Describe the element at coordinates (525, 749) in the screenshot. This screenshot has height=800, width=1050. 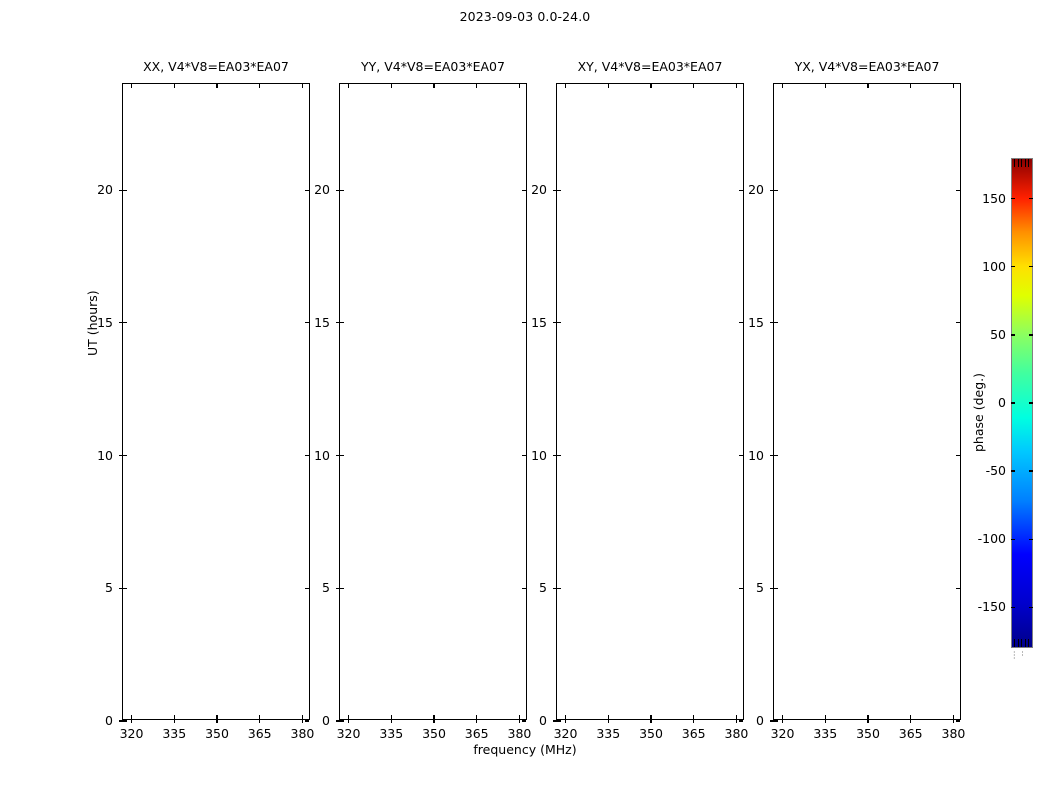
I see `x-axis-label: frequency (MHz)` at that location.